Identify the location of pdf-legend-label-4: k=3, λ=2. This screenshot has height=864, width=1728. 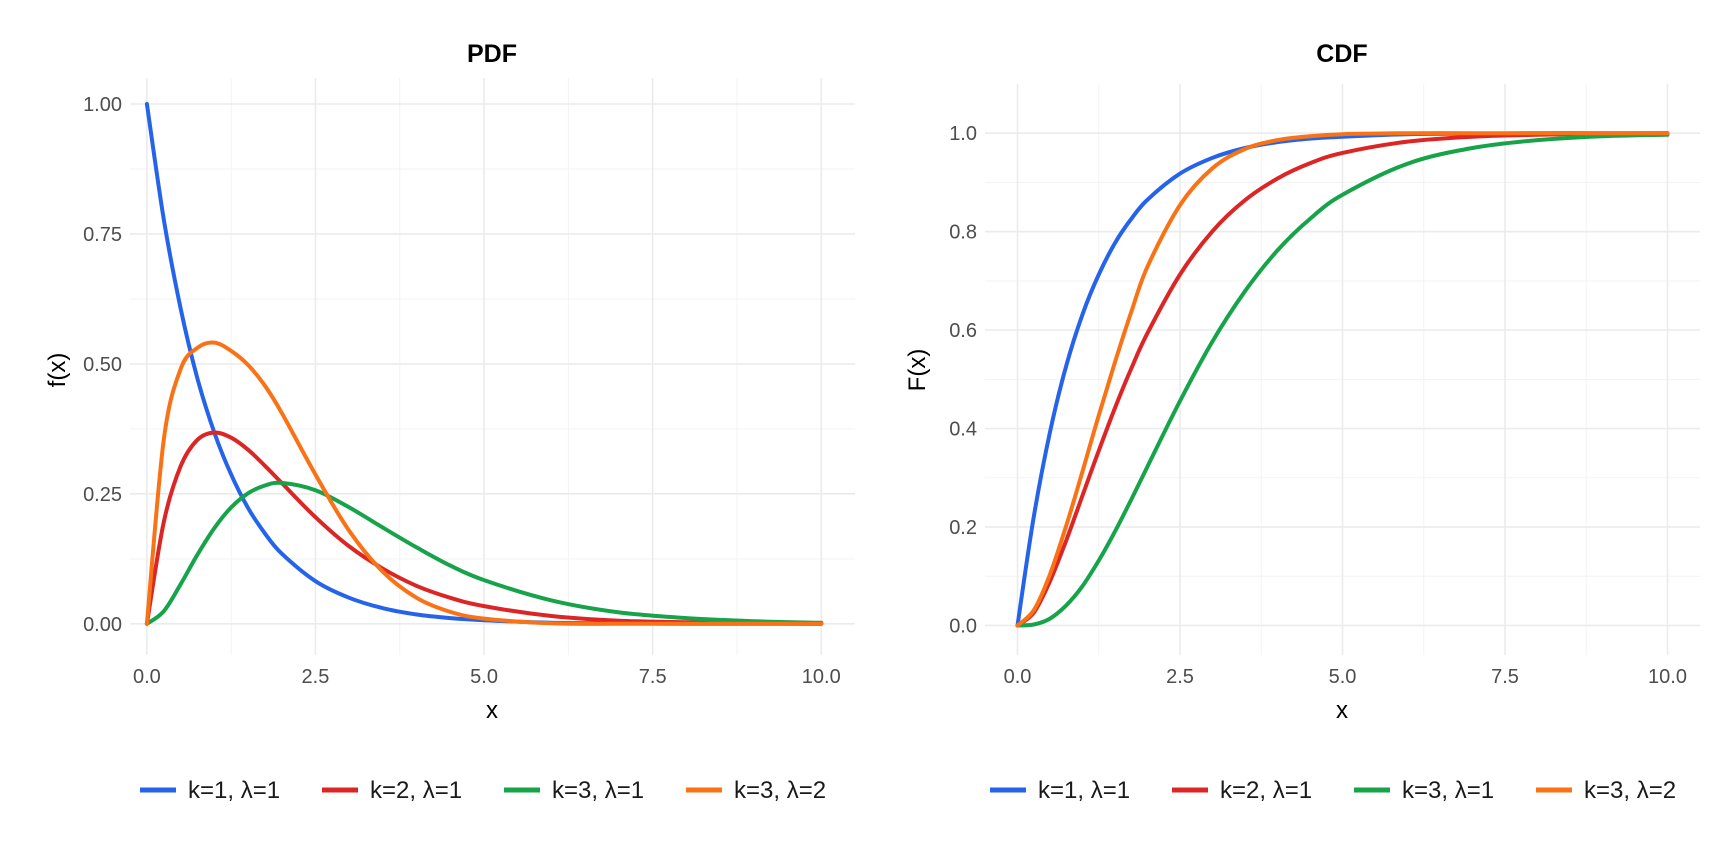
(780, 790).